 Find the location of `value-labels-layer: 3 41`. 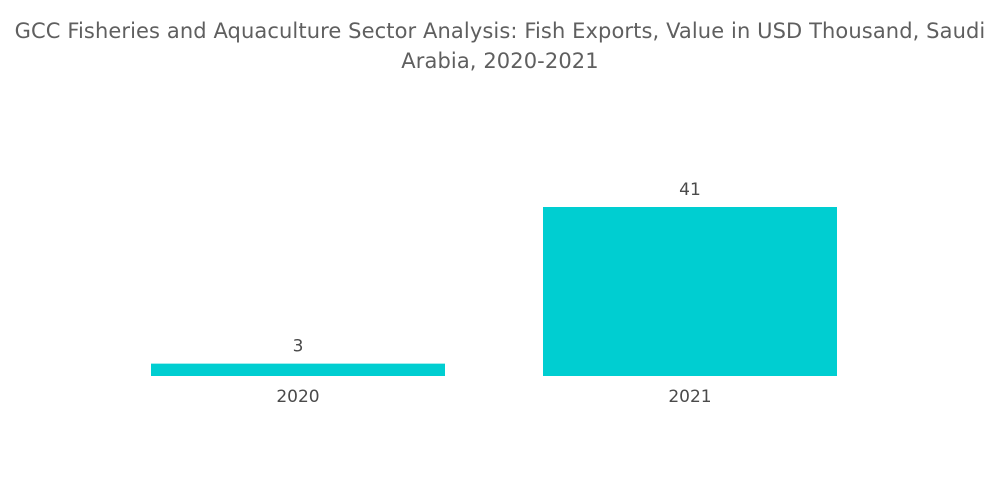

value-labels-layer: 3 41 is located at coordinates (497, 268).